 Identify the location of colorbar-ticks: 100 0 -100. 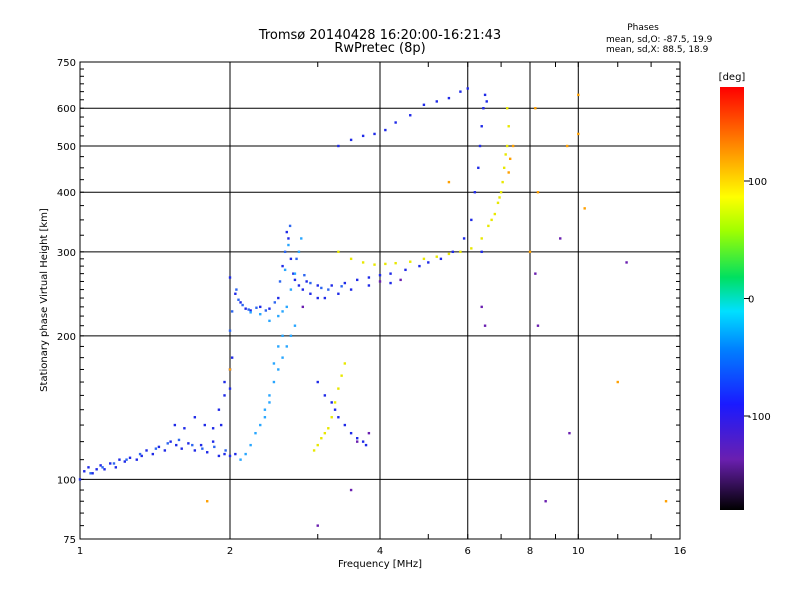
(757, 300).